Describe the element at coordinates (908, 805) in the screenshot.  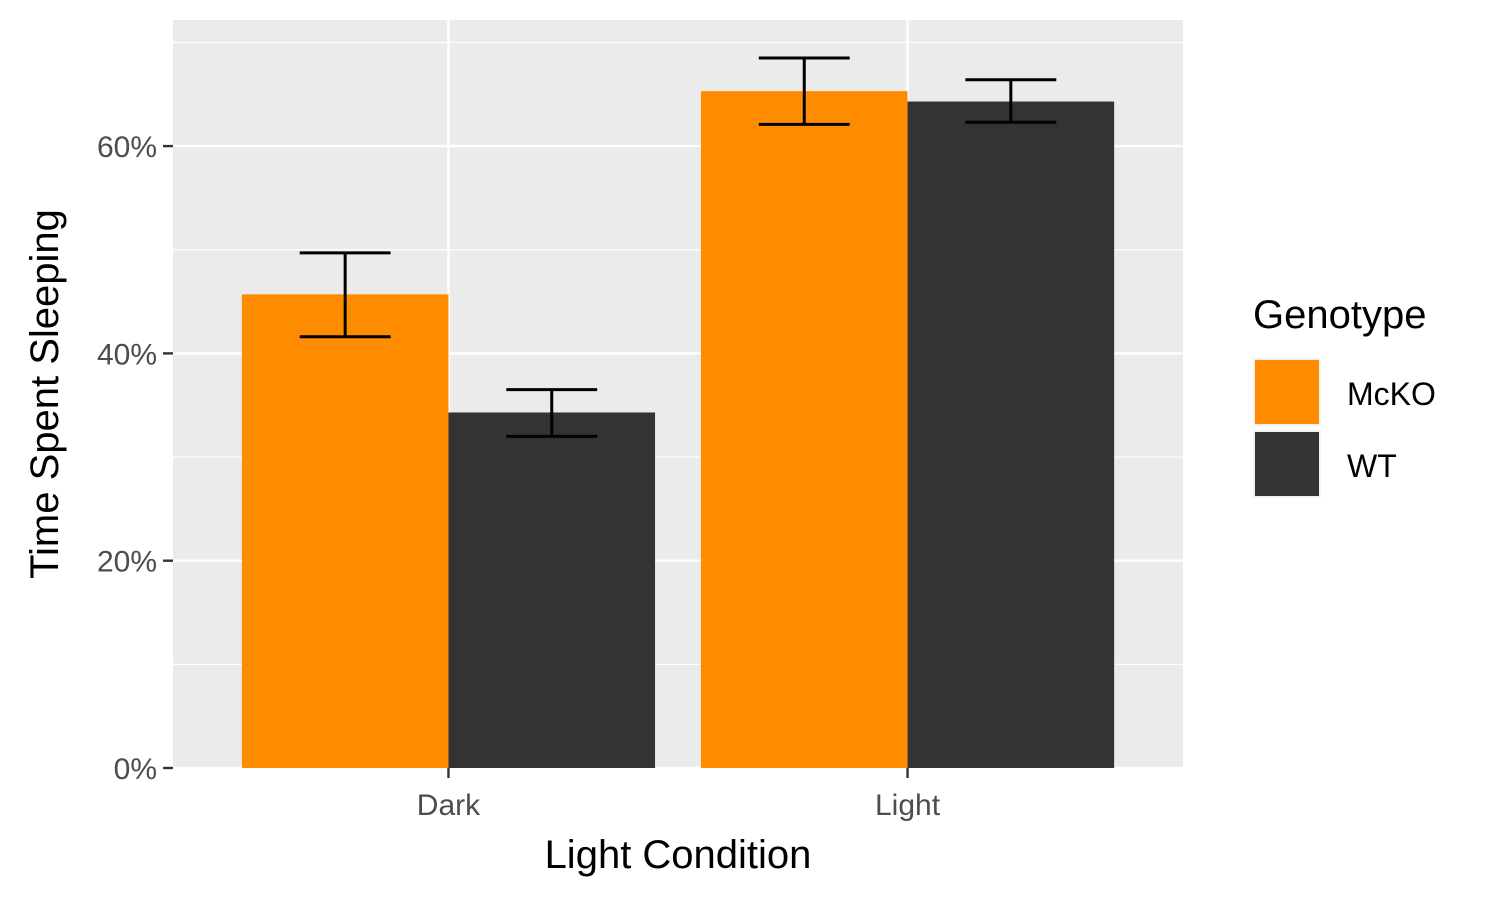
I see `x-tick-label: Light` at that location.